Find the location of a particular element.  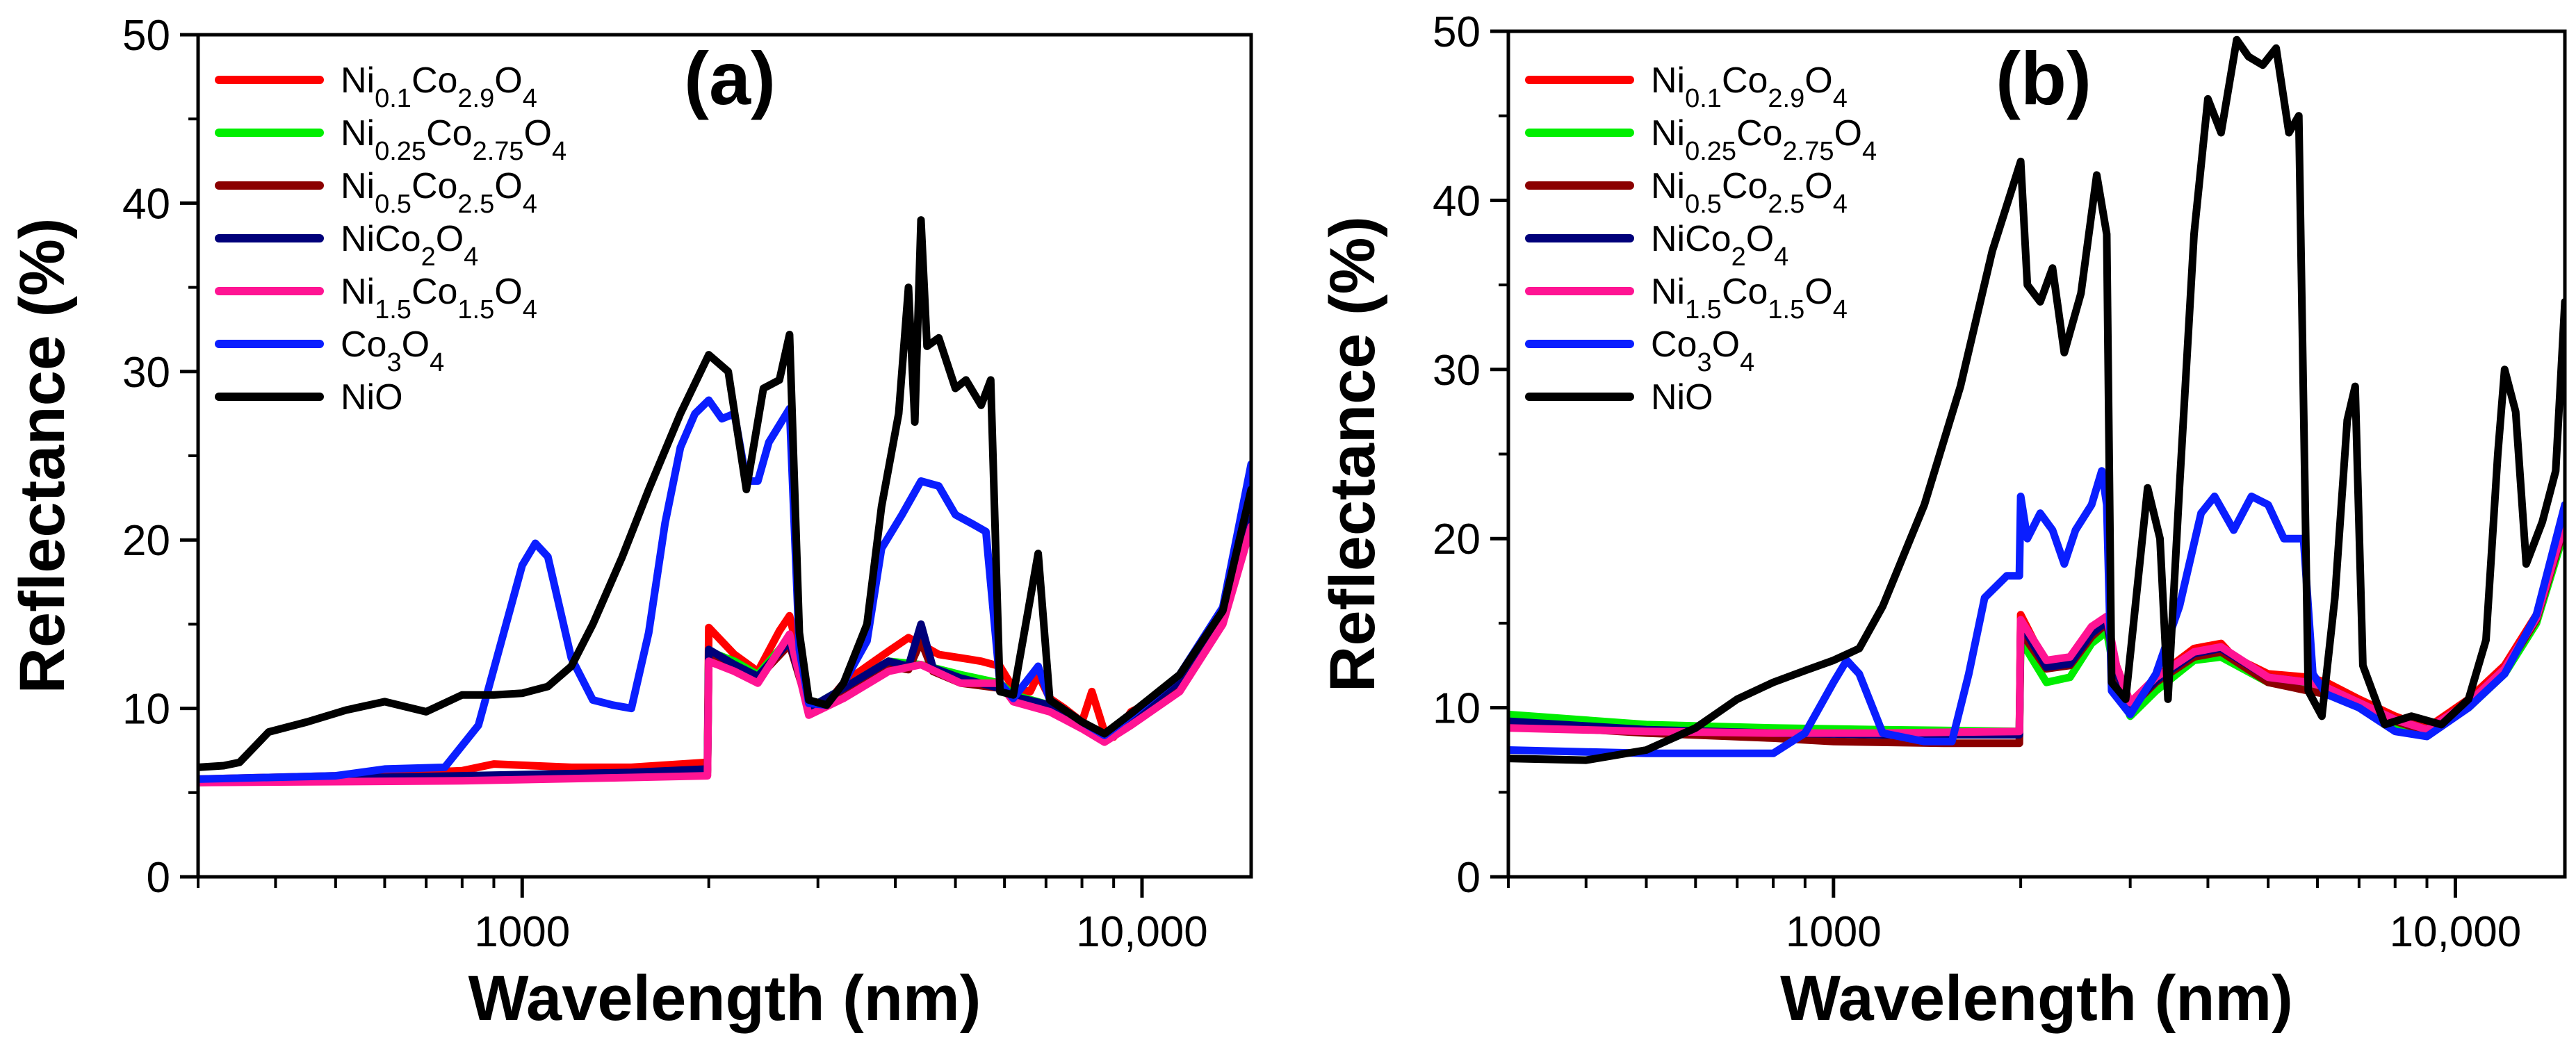

series-line-NiCo2O4 is located at coordinates (2037, 628).